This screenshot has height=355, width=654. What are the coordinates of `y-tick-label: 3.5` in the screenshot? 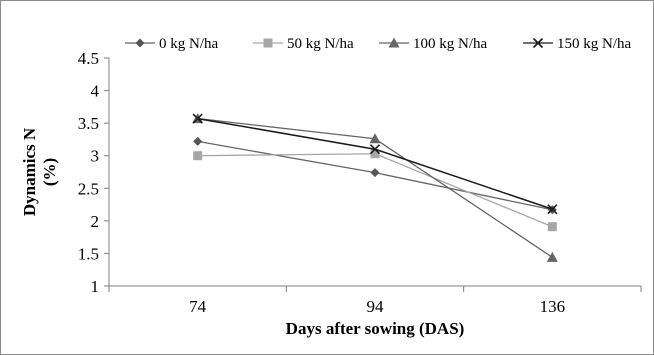 It's located at (88, 123).